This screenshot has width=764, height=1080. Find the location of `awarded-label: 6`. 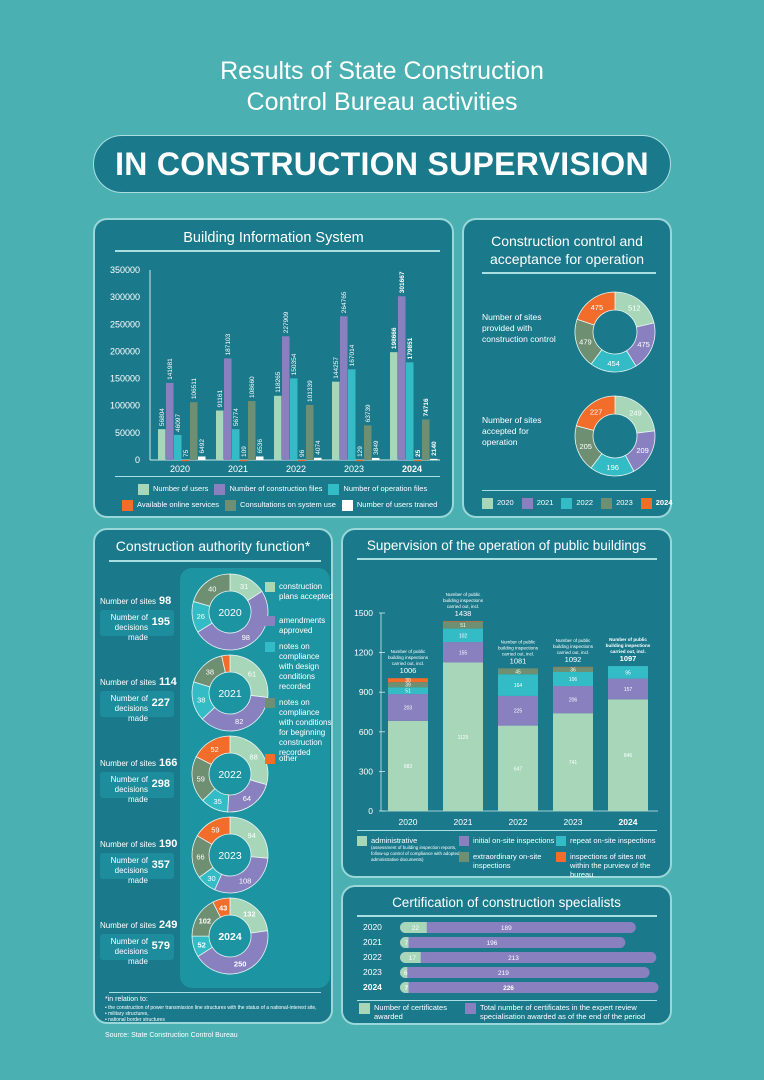

awarded-label: 6 is located at coordinates (406, 973).